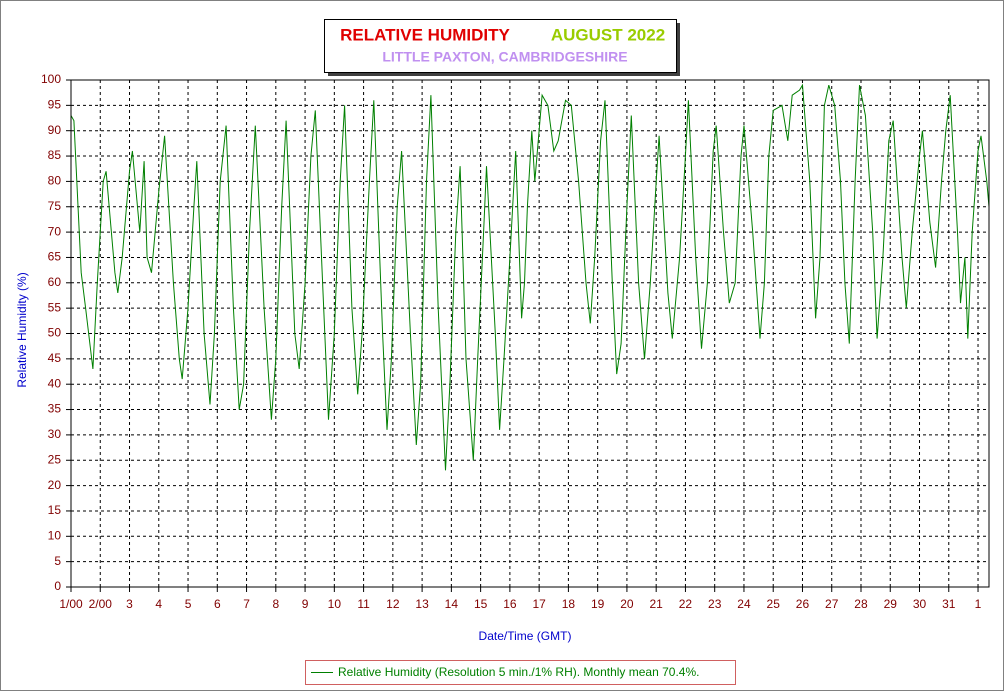 This screenshot has height=692, width=1005. I want to click on x-tick-label: 6, so click(217, 604).